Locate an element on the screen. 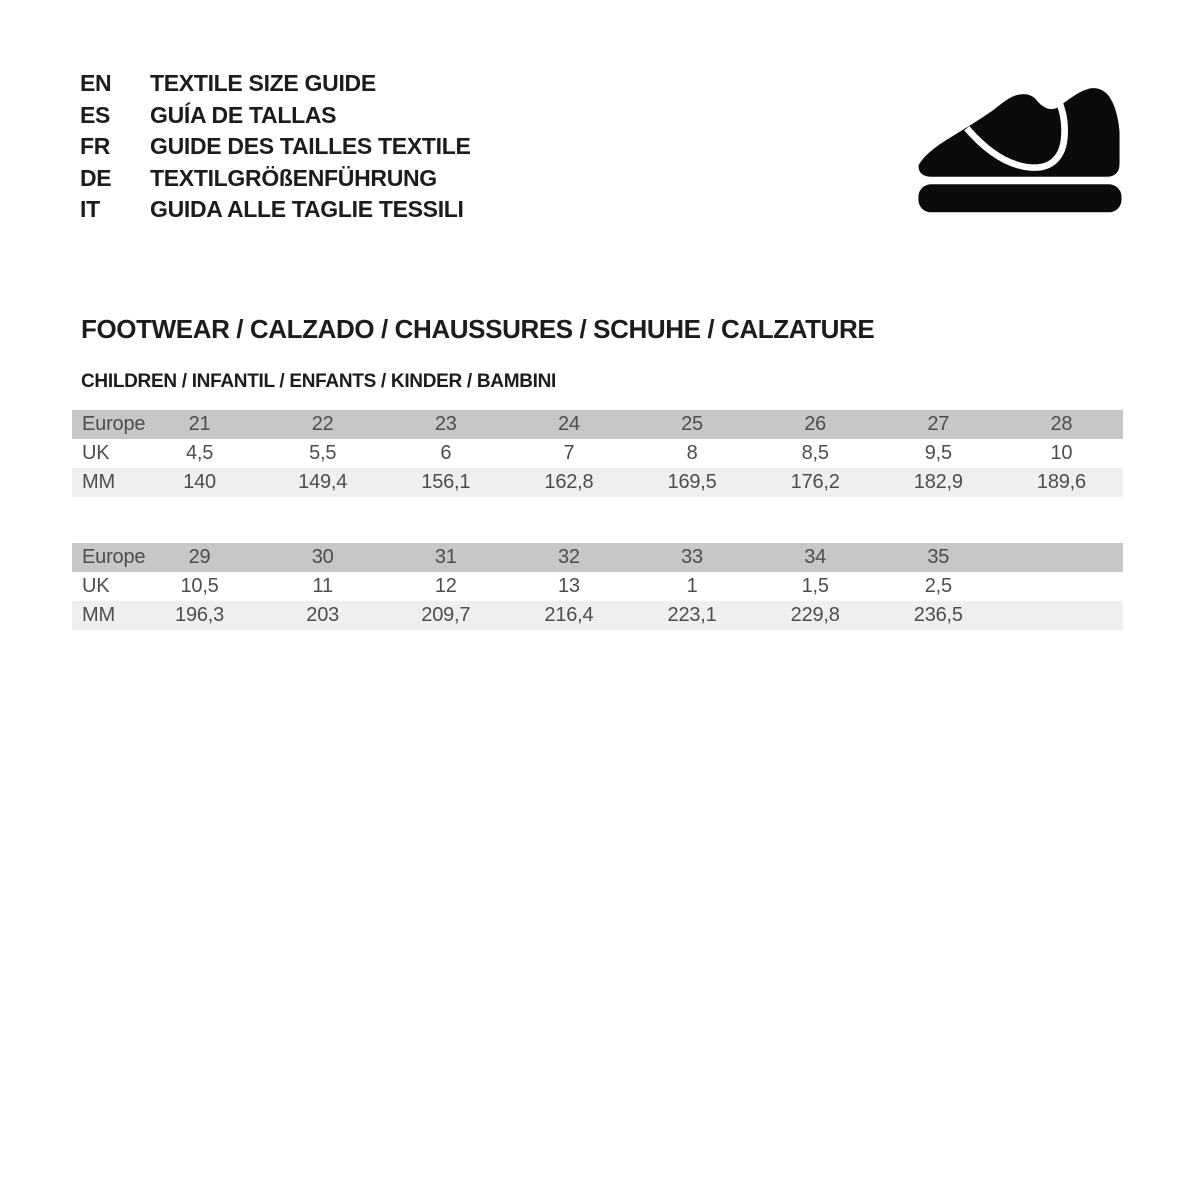  table-row-uk: UK 10,5 11 12 13 1 1,5 2,5 is located at coordinates (597, 586).